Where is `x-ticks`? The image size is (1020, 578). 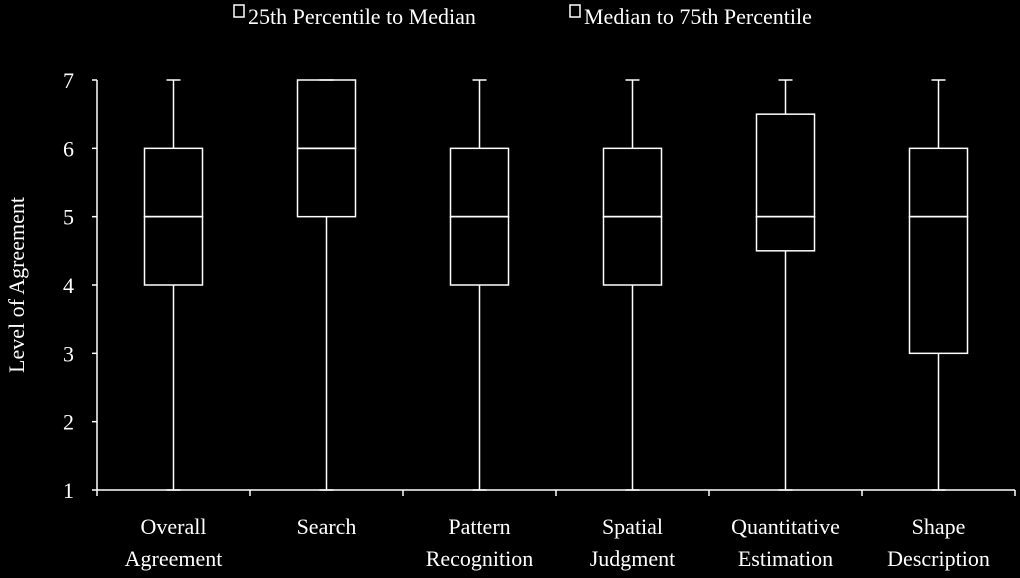 x-ticks is located at coordinates (556, 493).